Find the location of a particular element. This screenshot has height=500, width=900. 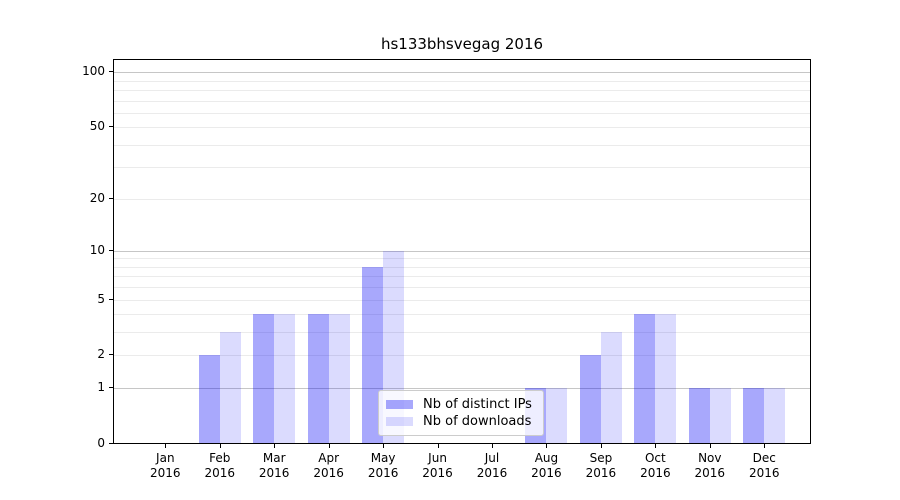

x-tick-label: Oct 2016 is located at coordinates (655, 465).